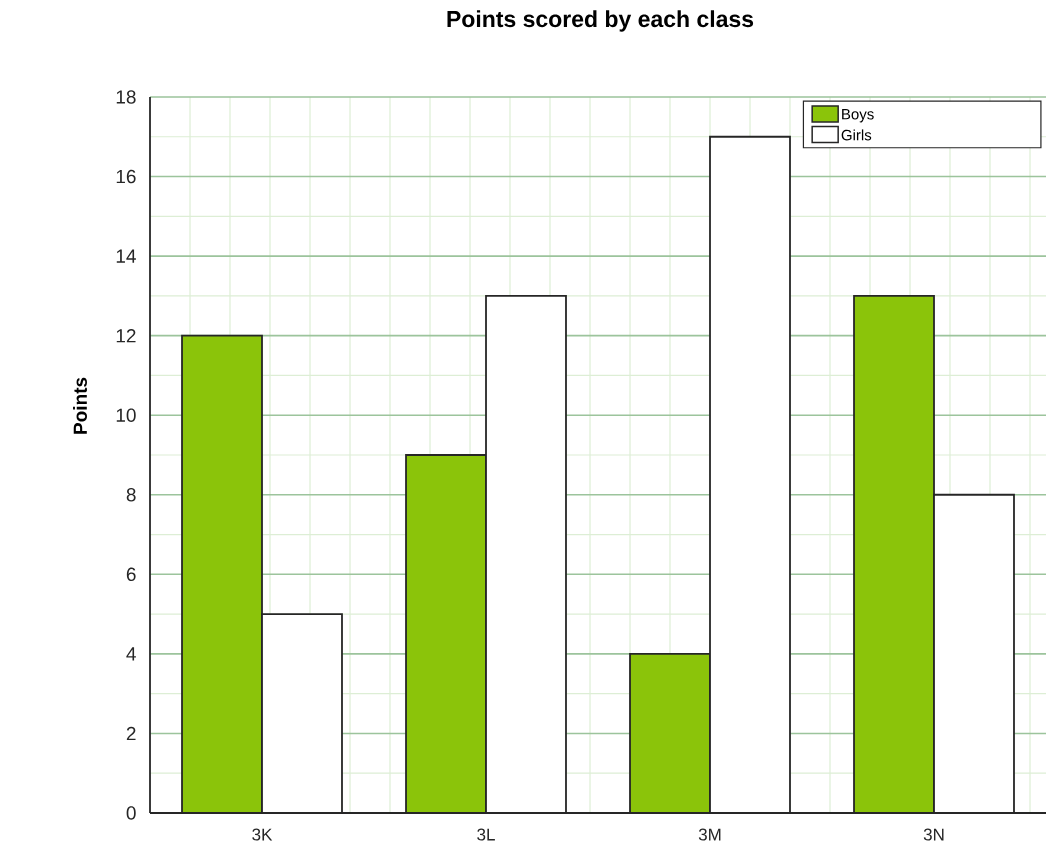  What do you see at coordinates (486, 834) in the screenshot?
I see `x-tick-label: 3L` at bounding box center [486, 834].